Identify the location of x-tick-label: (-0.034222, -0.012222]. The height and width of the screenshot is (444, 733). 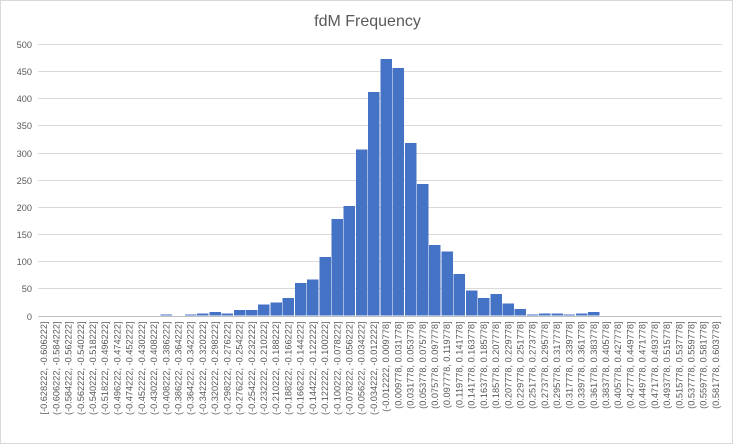
(374, 368).